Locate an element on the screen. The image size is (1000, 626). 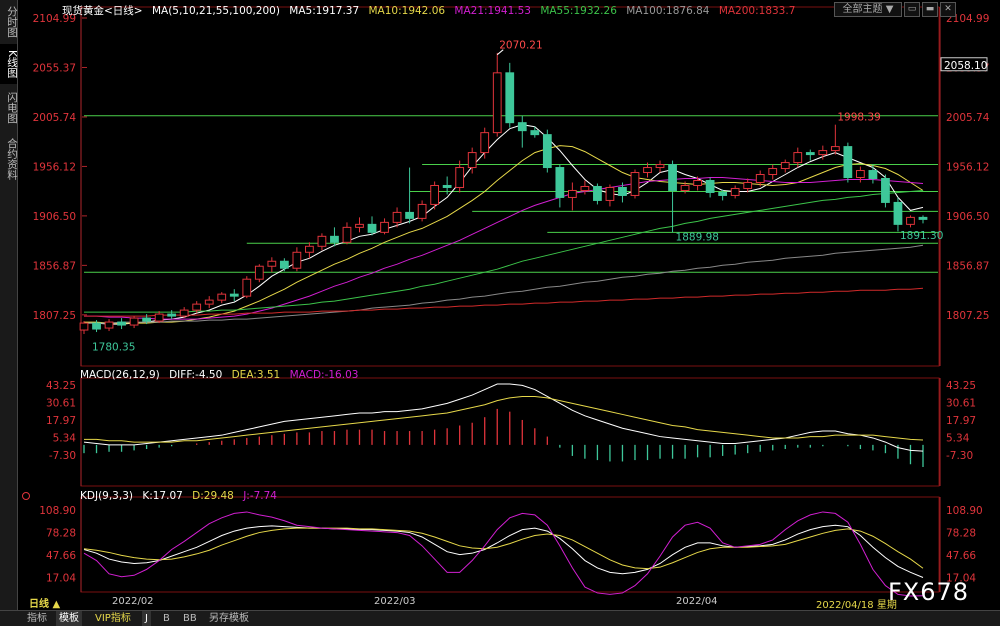
tab-vip-indicators: VIP指标 is located at coordinates (113, 618).